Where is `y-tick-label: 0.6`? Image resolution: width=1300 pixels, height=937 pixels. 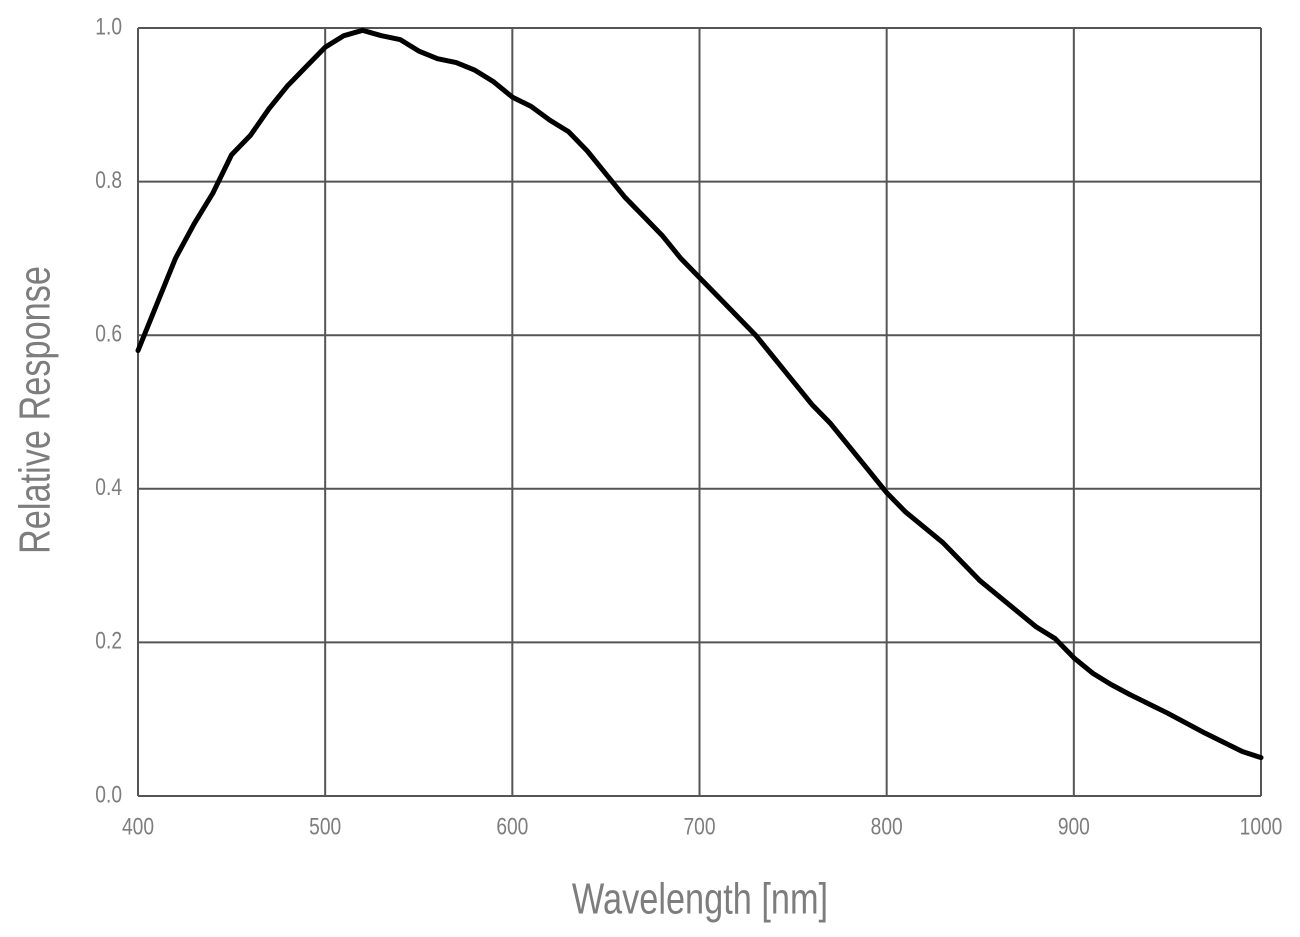 y-tick-label: 0.6 is located at coordinates (108, 333).